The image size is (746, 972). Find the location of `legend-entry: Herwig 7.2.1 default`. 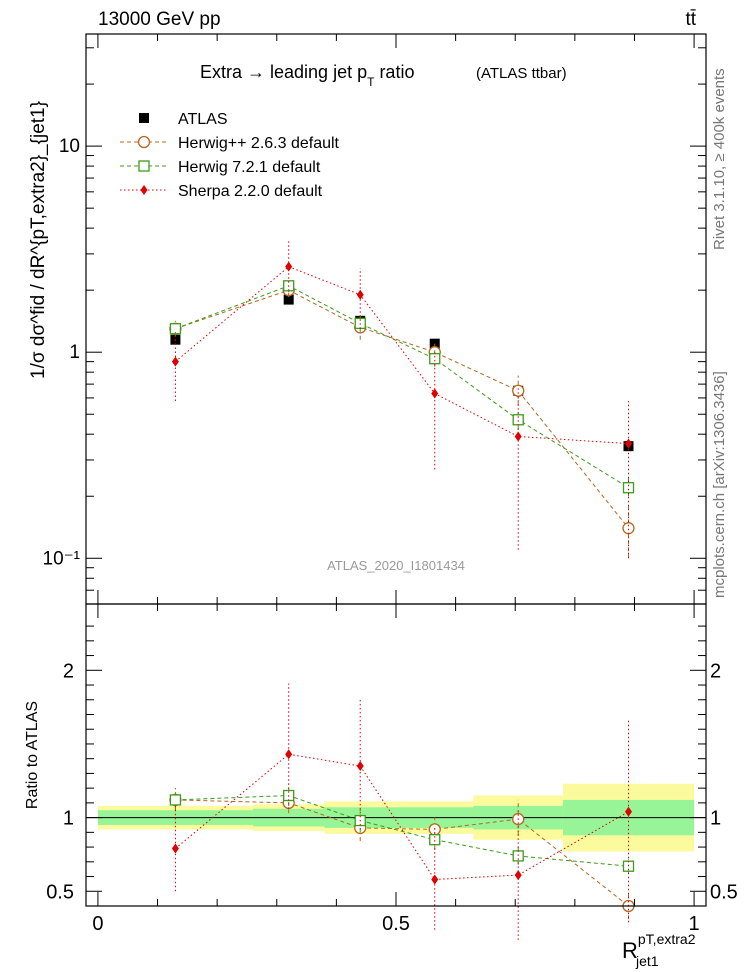

legend-entry: Herwig 7.2.1 default is located at coordinates (220, 167).